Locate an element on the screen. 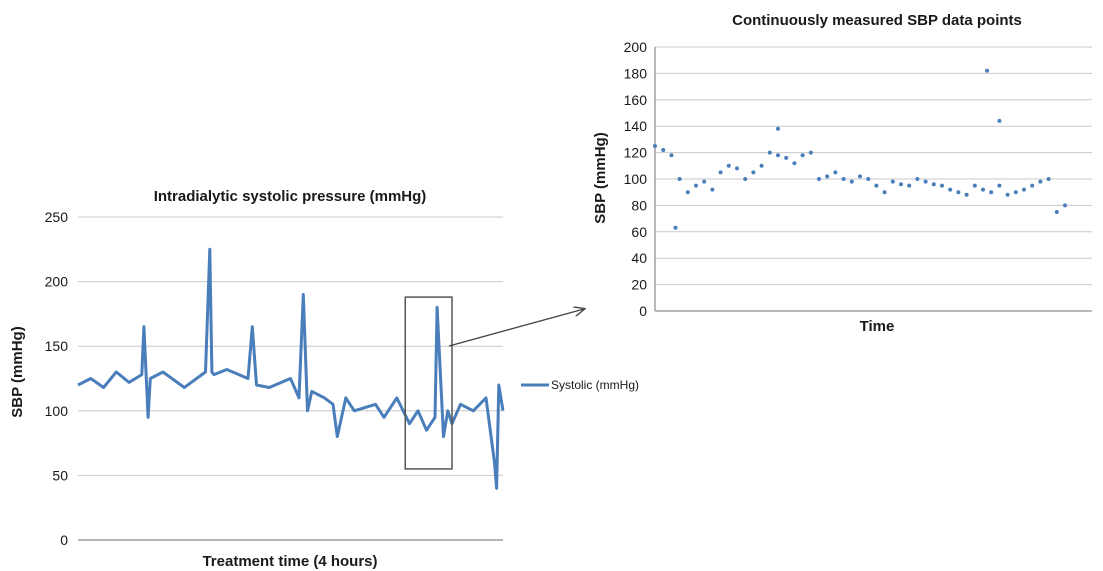  right-y-tick-label: 20 is located at coordinates (639, 285).